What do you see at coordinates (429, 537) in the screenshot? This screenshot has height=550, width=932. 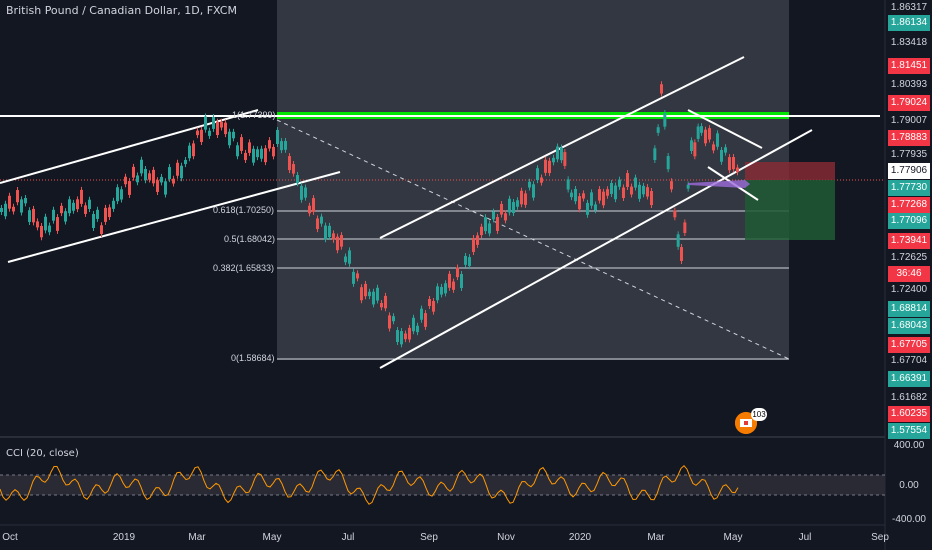 I see `time-axis-label: Sep` at bounding box center [429, 537].